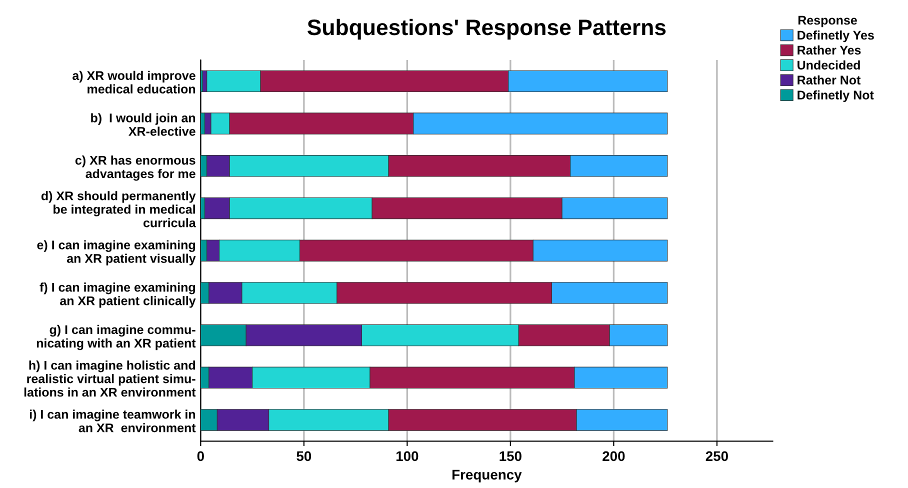  Describe the element at coordinates (118, 295) in the screenshot. I see `y-tick-label: f) I can imagine examining an XR patient clinically` at that location.